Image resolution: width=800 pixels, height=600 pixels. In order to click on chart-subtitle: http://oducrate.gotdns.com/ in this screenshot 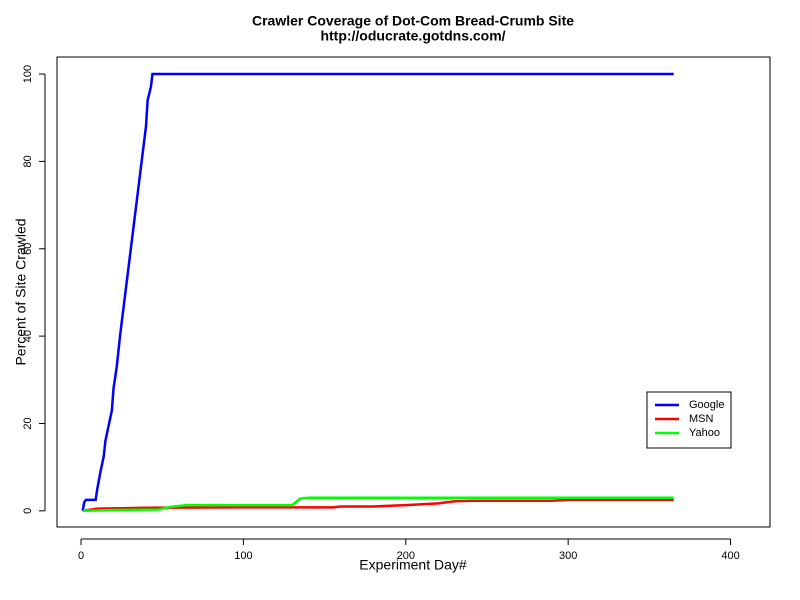, I will do `click(412, 36)`.